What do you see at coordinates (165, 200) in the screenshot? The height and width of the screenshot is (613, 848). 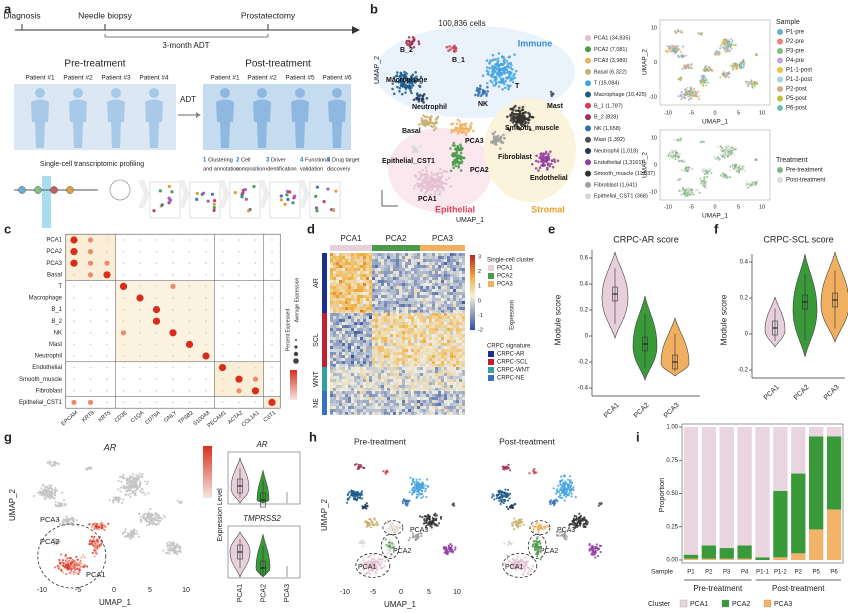 I see `icon` at bounding box center [165, 200].